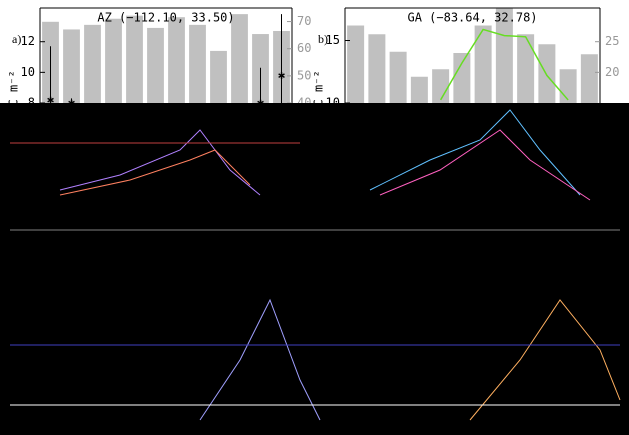  Describe the element at coordinates (165, 18) in the screenshot. I see `chart-title: AZ (−112.10, 33.50)` at that location.